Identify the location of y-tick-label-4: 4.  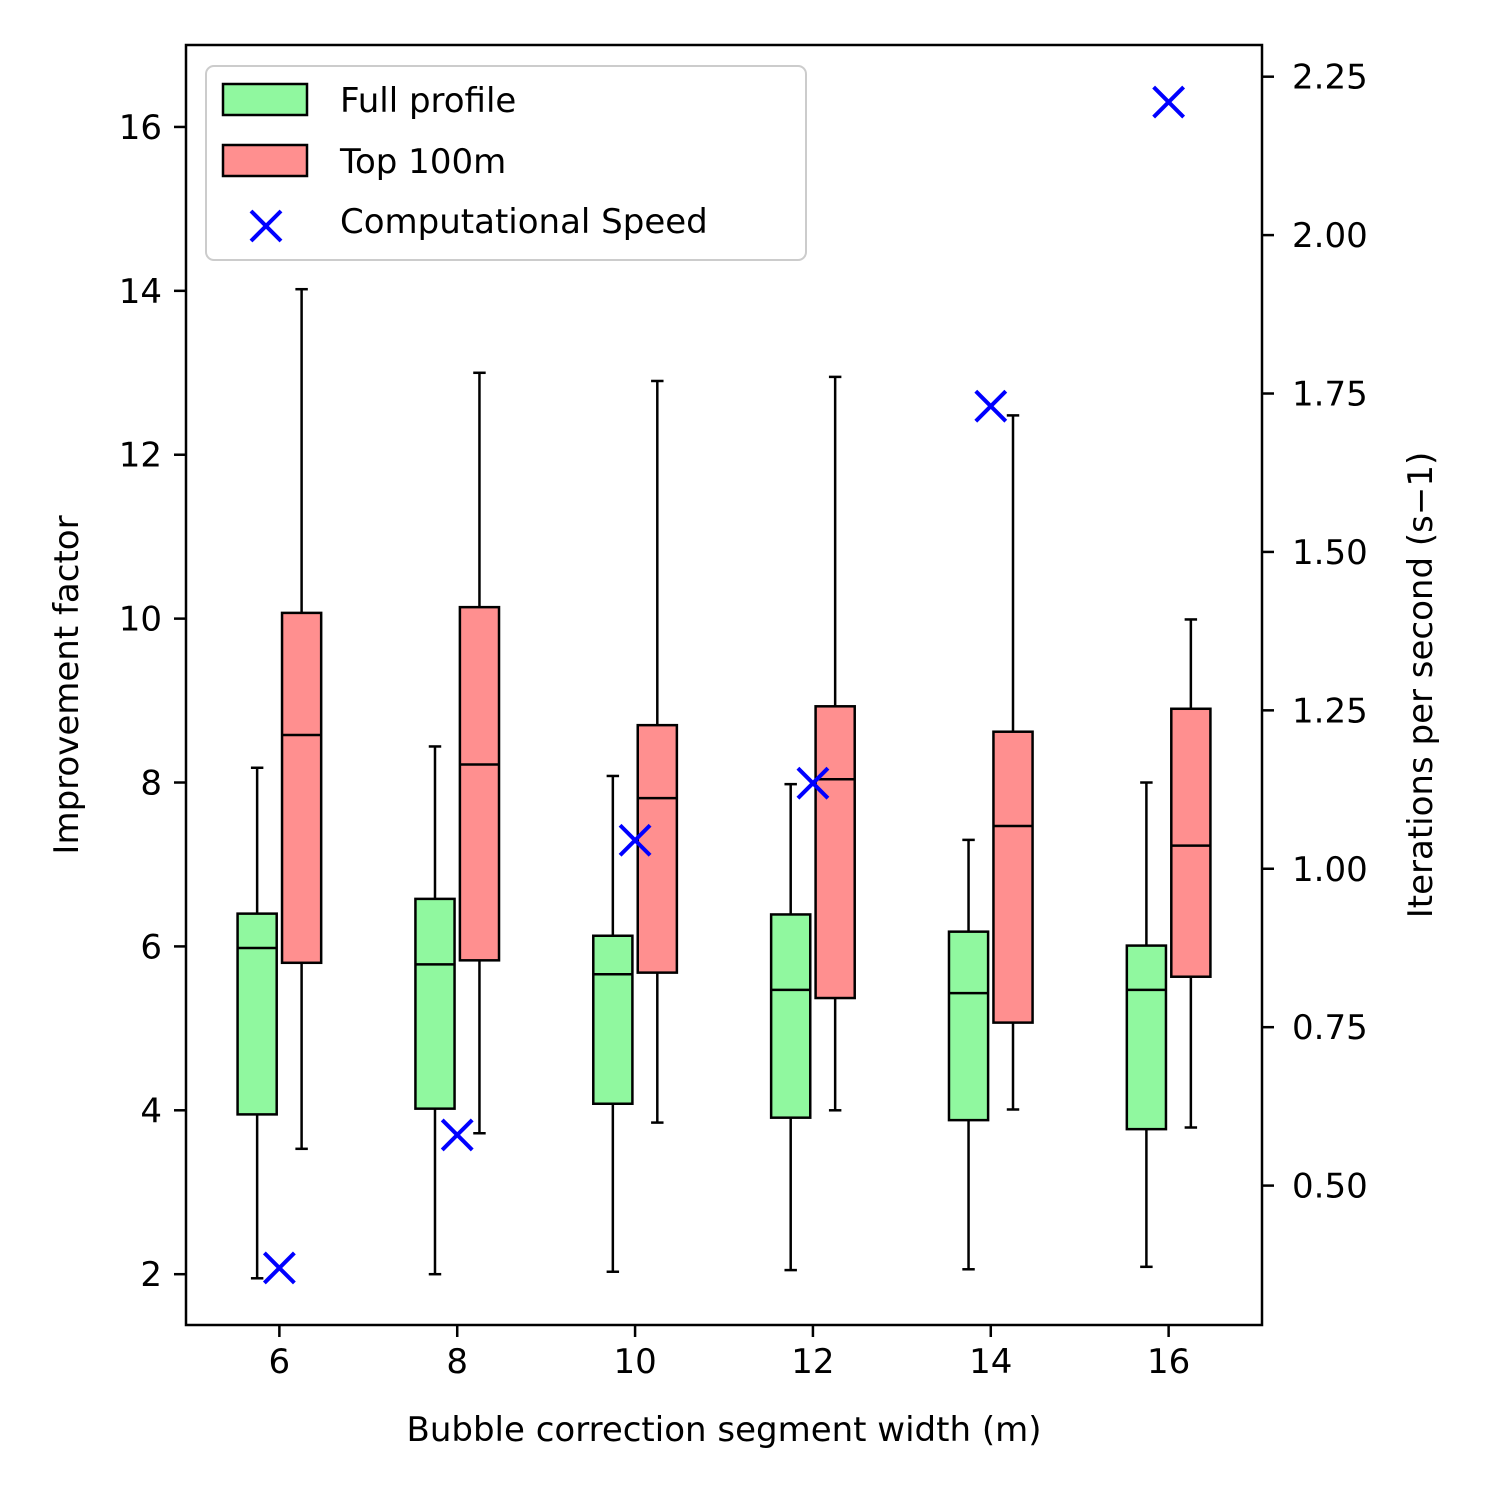
(151, 1111).